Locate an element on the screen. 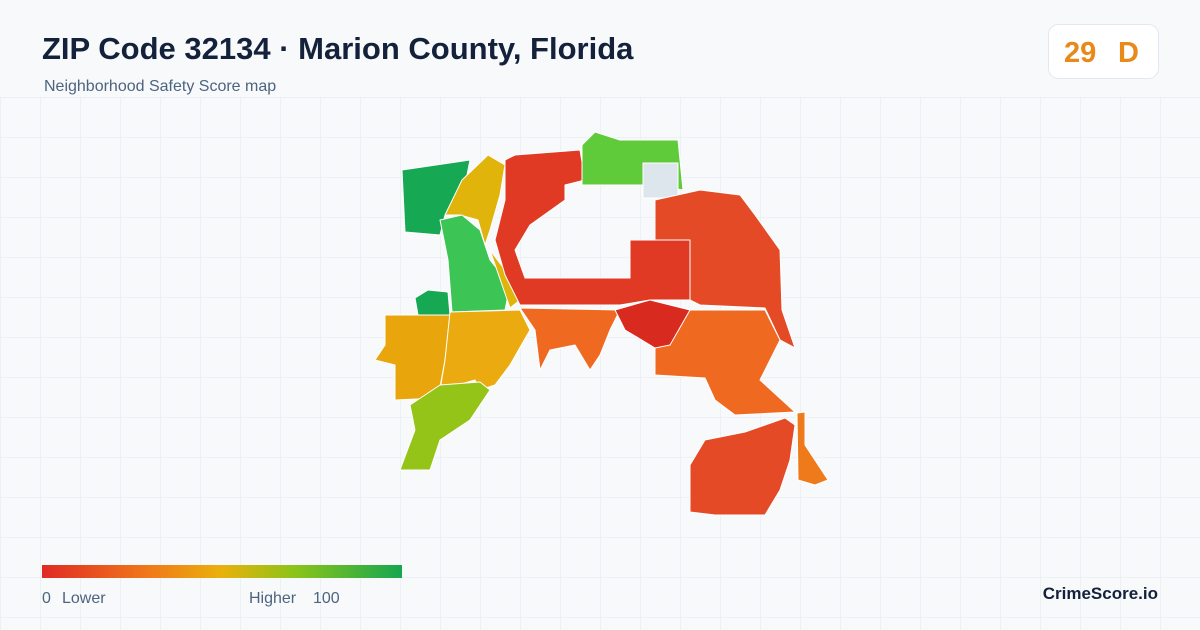  legend-max-label: Higher is located at coordinates (273, 598).